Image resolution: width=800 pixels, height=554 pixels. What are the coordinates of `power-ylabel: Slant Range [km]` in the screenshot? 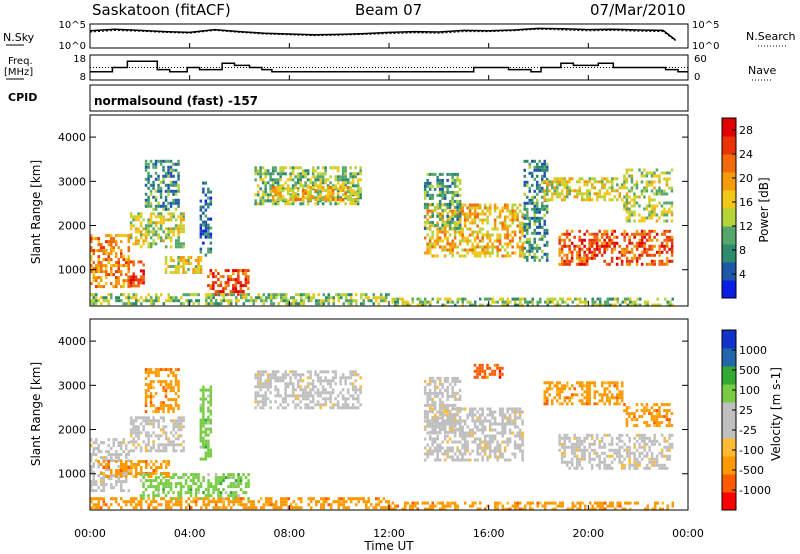 It's located at (36, 212).